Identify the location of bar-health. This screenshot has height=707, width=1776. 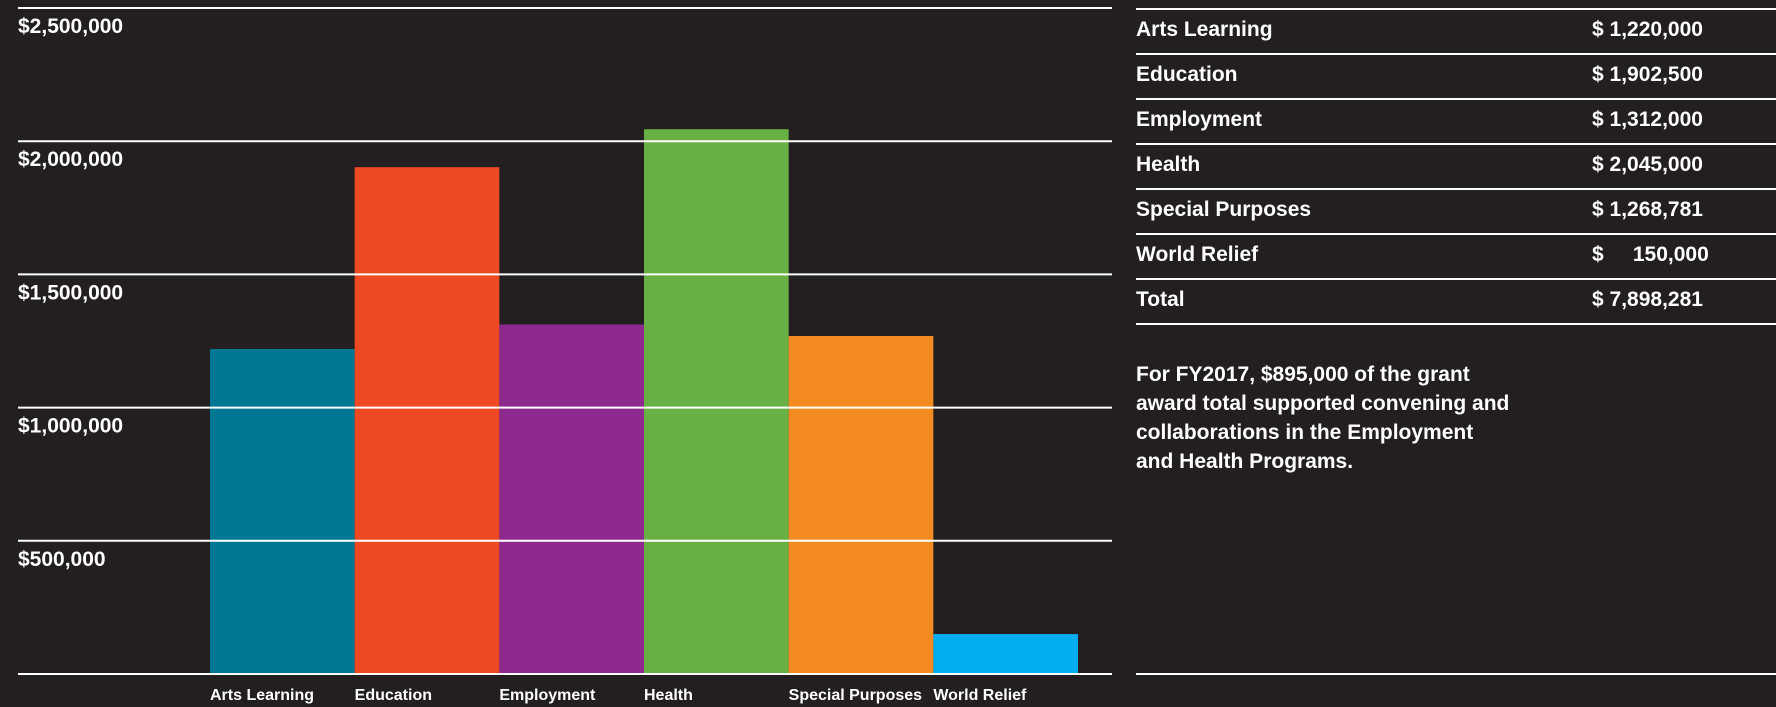
(716, 401).